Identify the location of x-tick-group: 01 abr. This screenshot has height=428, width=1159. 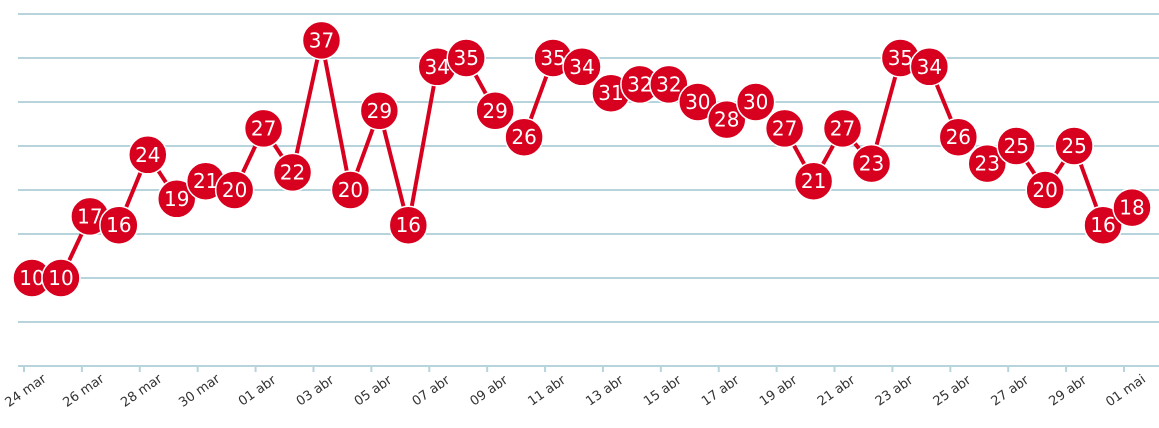
(258, 391).